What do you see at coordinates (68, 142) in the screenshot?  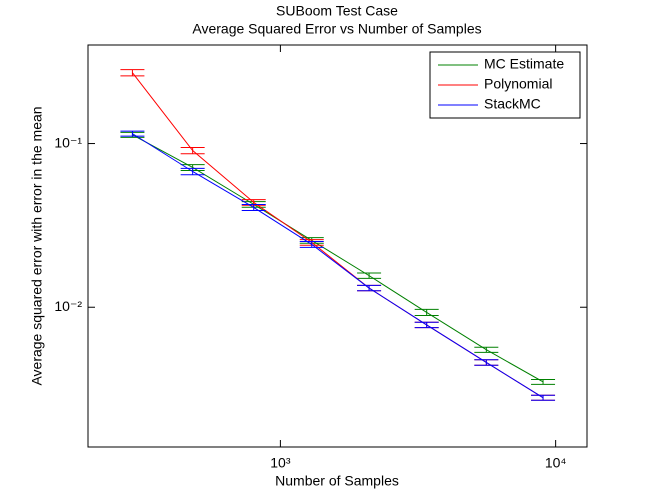 I see `y-tick-label: 10⁻¹` at bounding box center [68, 142].